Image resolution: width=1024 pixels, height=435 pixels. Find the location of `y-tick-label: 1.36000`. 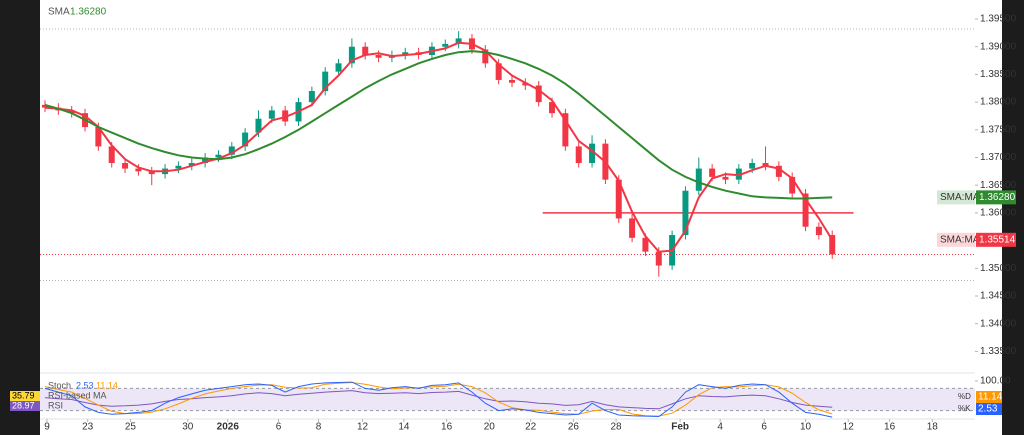

y-tick-label: 1.36000 is located at coordinates (998, 213).